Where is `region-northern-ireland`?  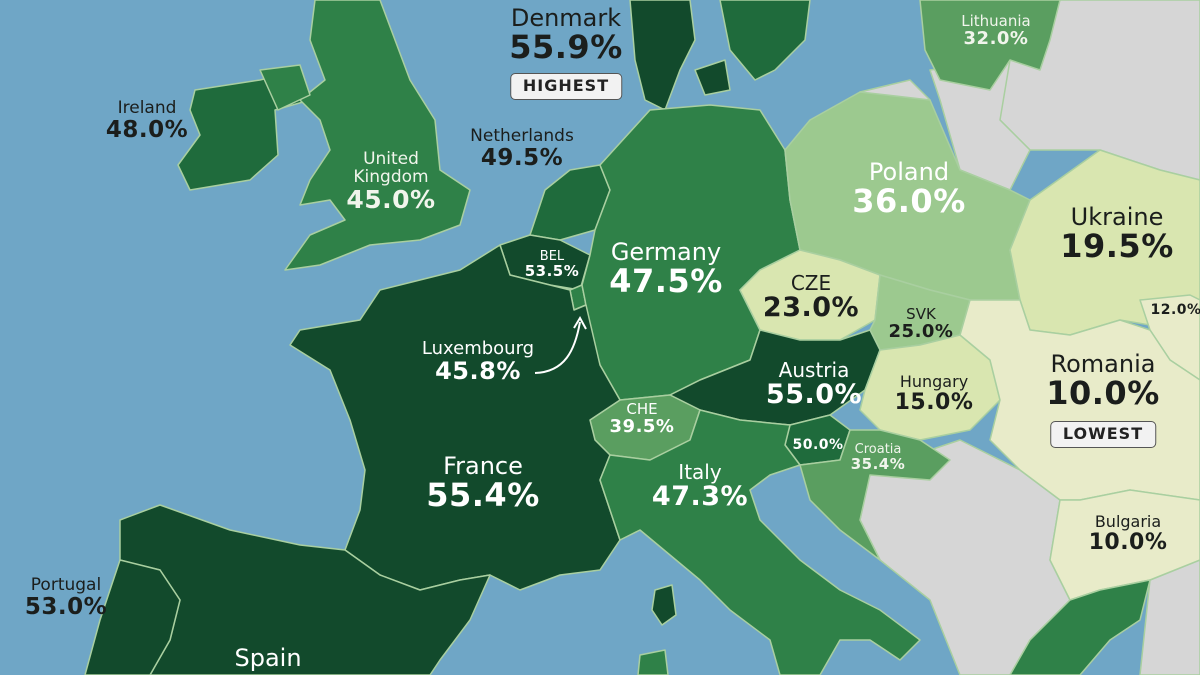 region-northern-ireland is located at coordinates (285, 87).